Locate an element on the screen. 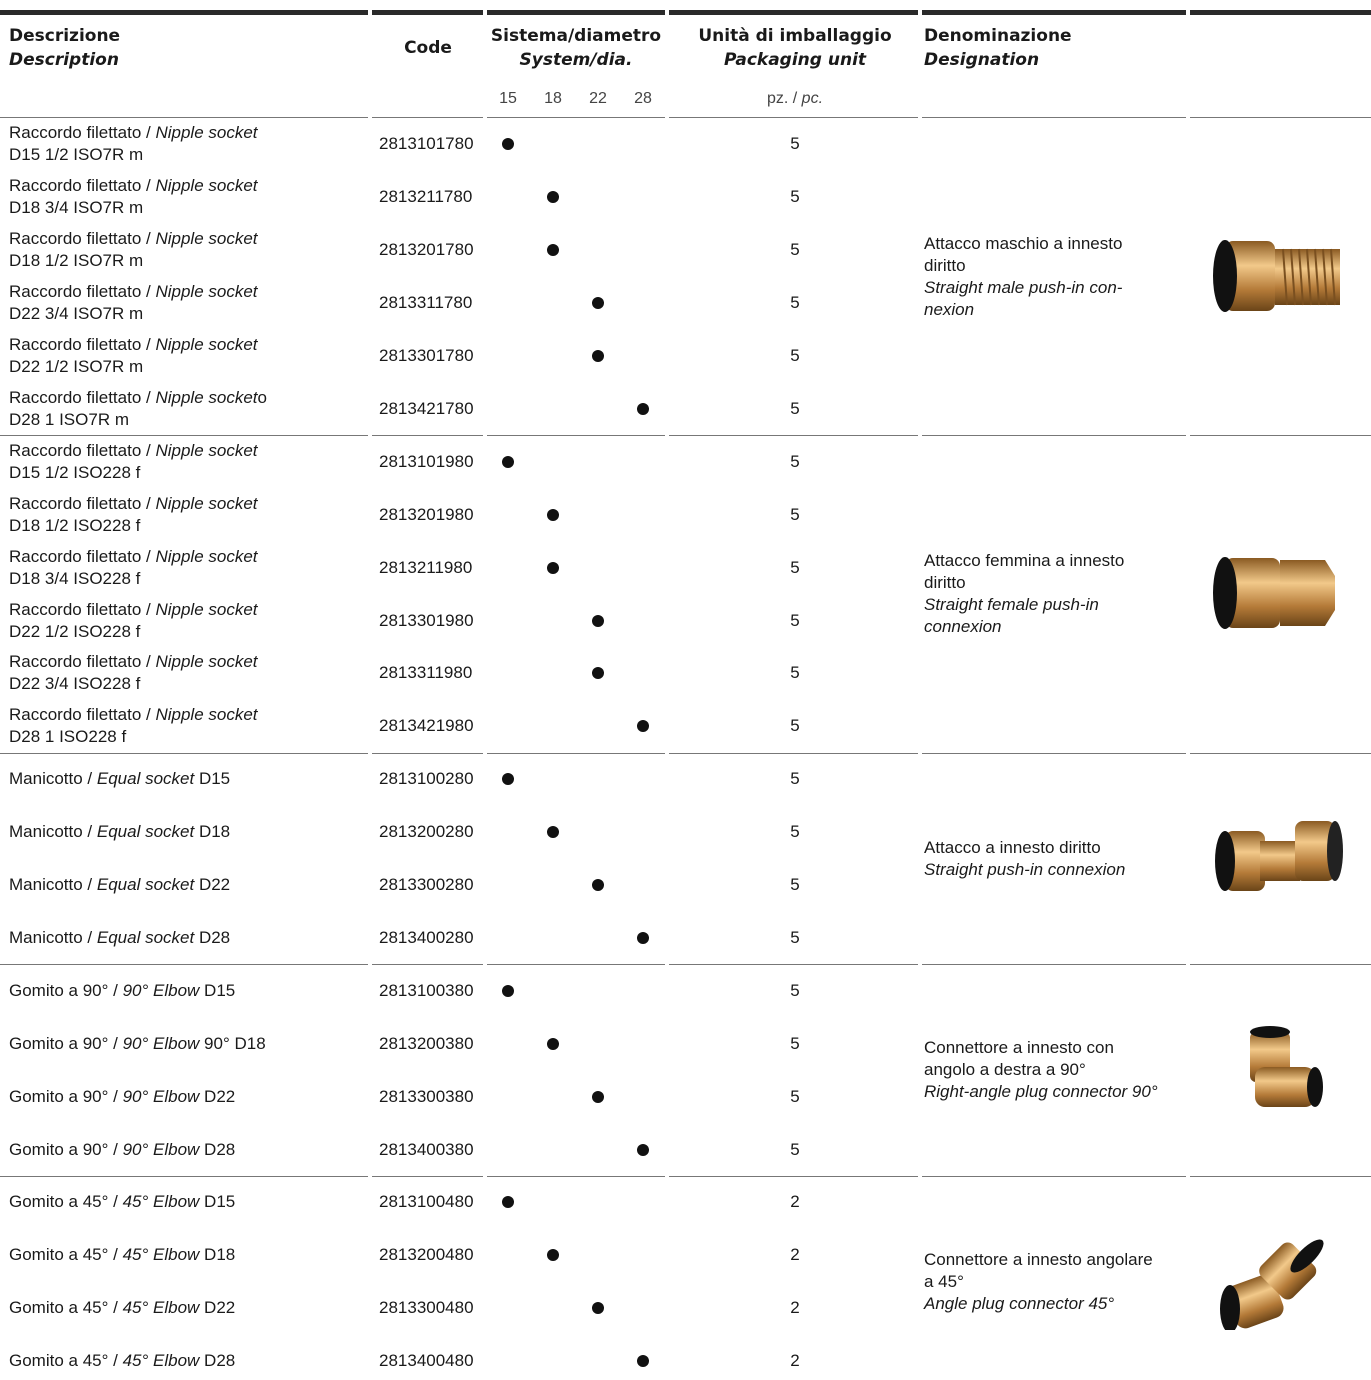 The width and height of the screenshot is (1371, 1380). desc-tail: D22 is located at coordinates (217, 1096).